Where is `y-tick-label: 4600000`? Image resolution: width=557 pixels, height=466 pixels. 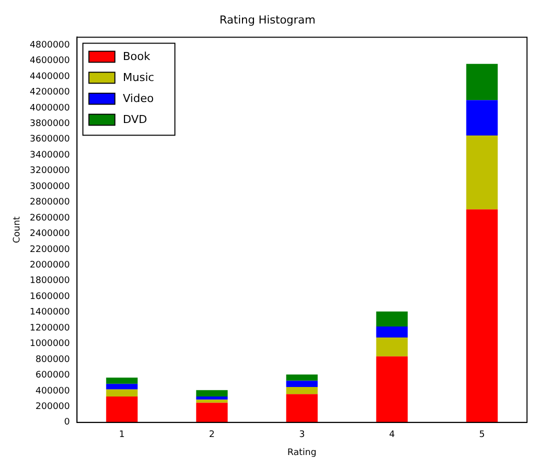 y-tick-label: 4600000 is located at coordinates (50, 61).